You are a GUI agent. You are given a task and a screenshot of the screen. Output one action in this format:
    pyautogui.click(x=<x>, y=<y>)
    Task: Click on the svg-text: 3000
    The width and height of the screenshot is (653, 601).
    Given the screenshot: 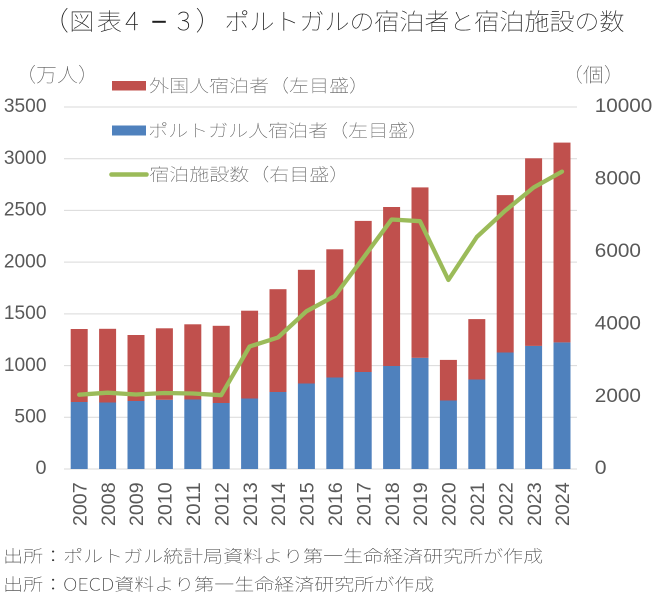 What is the action you would take?
    pyautogui.click(x=25, y=158)
    